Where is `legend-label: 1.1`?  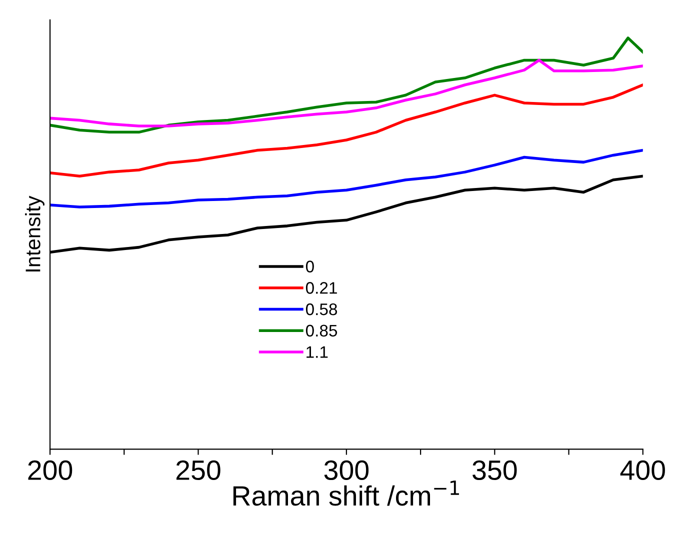
legend-label: 1.1 is located at coordinates (317, 352).